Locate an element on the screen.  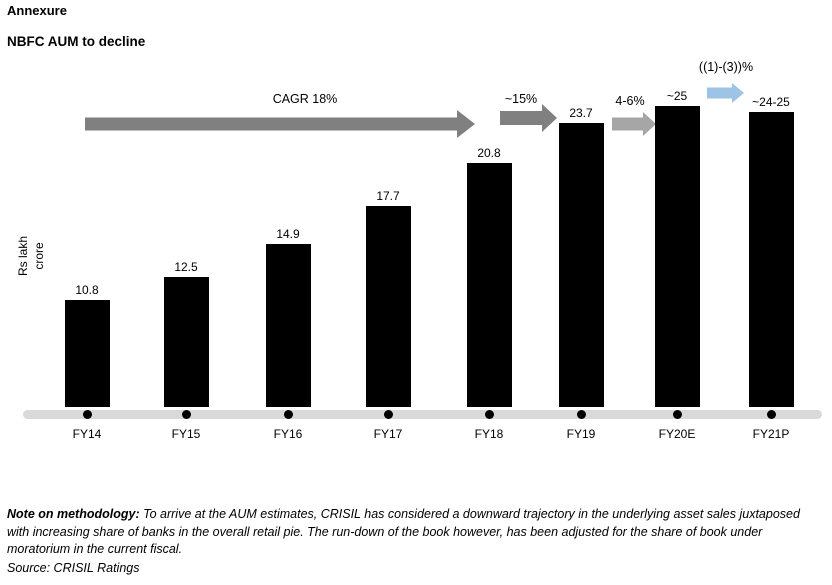
value-label-fy17: 17.7 is located at coordinates (388, 196).